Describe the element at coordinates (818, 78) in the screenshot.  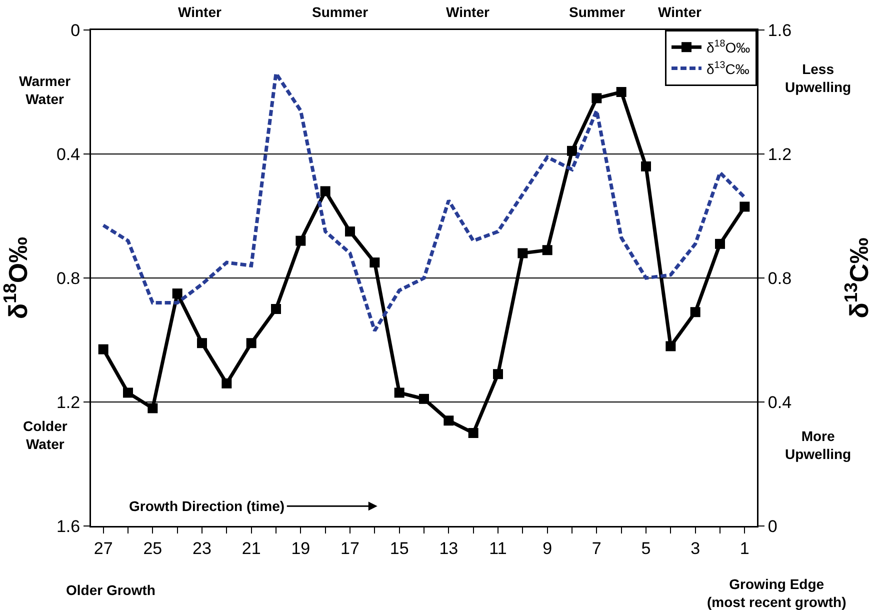
I see `text: Less Upwelling` at that location.